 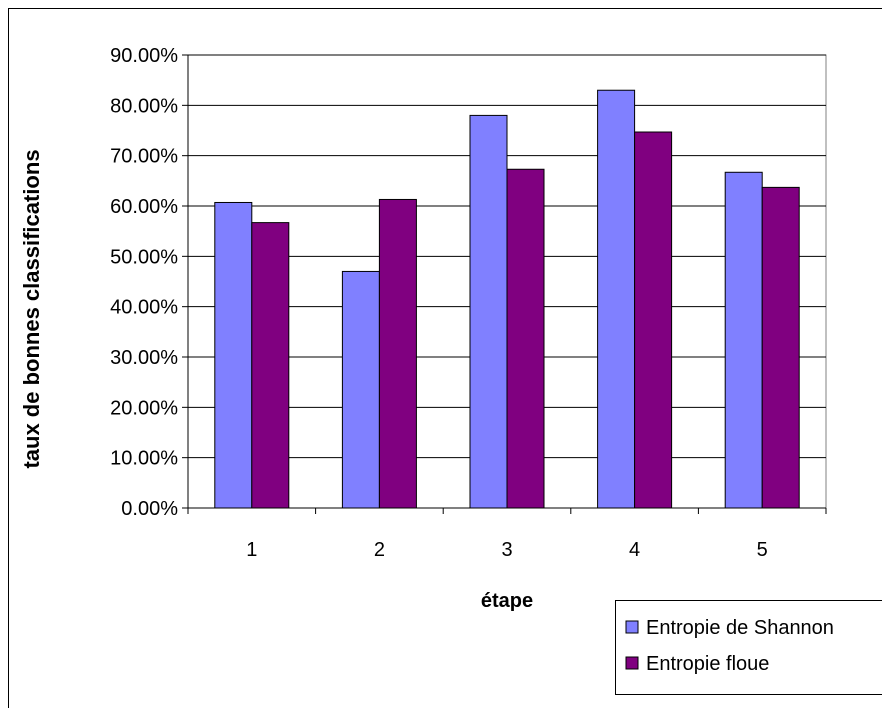 I want to click on y-tick-label: 0.00%, so click(x=149, y=509).